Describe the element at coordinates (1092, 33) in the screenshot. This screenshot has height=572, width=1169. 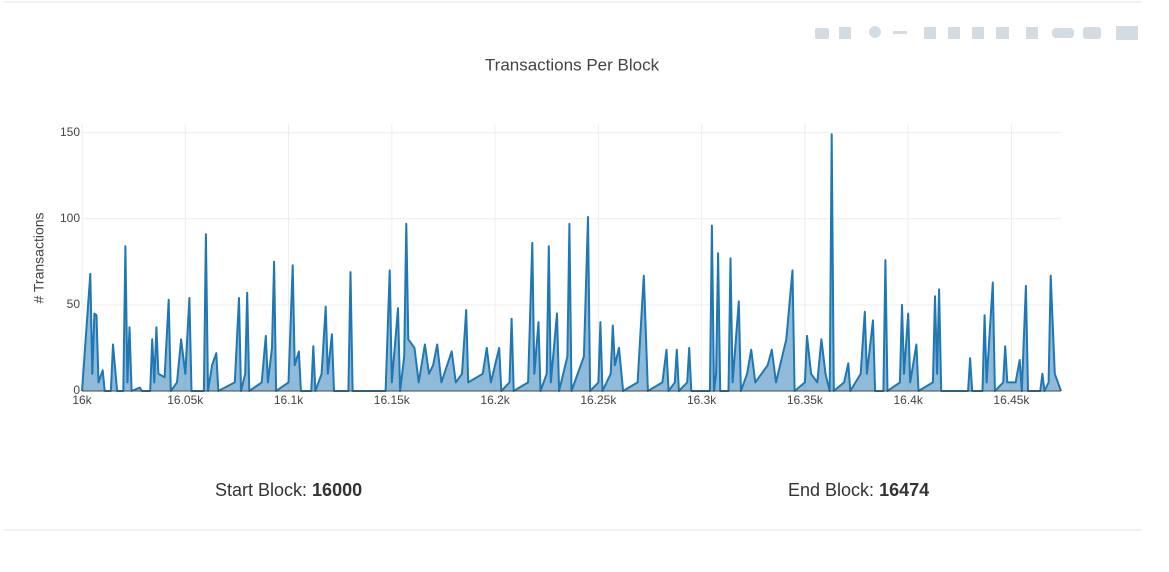
I see `hover-compare-icon` at that location.